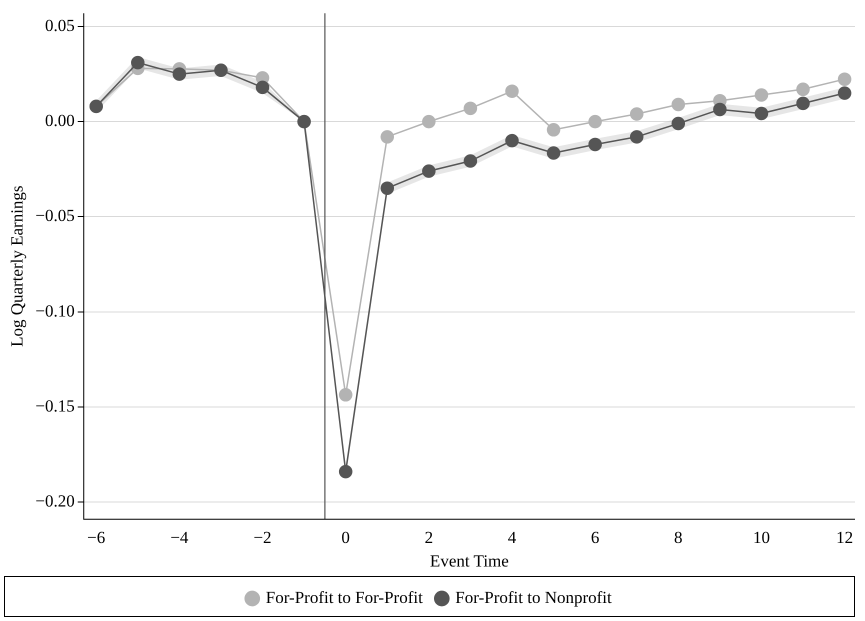  I want to click on x-tick-label: 10, so click(761, 537).